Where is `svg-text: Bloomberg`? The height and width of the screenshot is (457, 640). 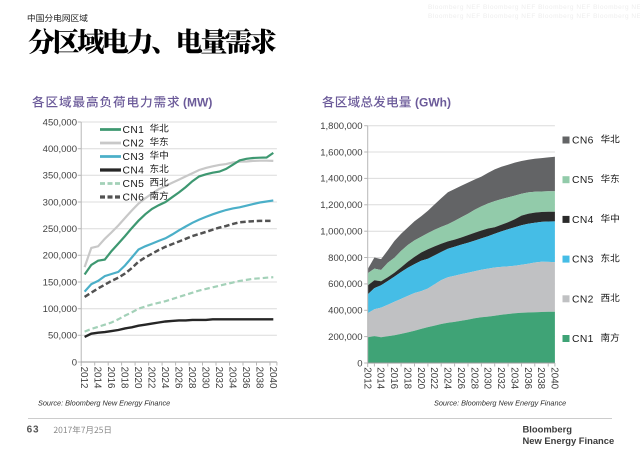
svg-text: Bloomberg is located at coordinates (548, 429).